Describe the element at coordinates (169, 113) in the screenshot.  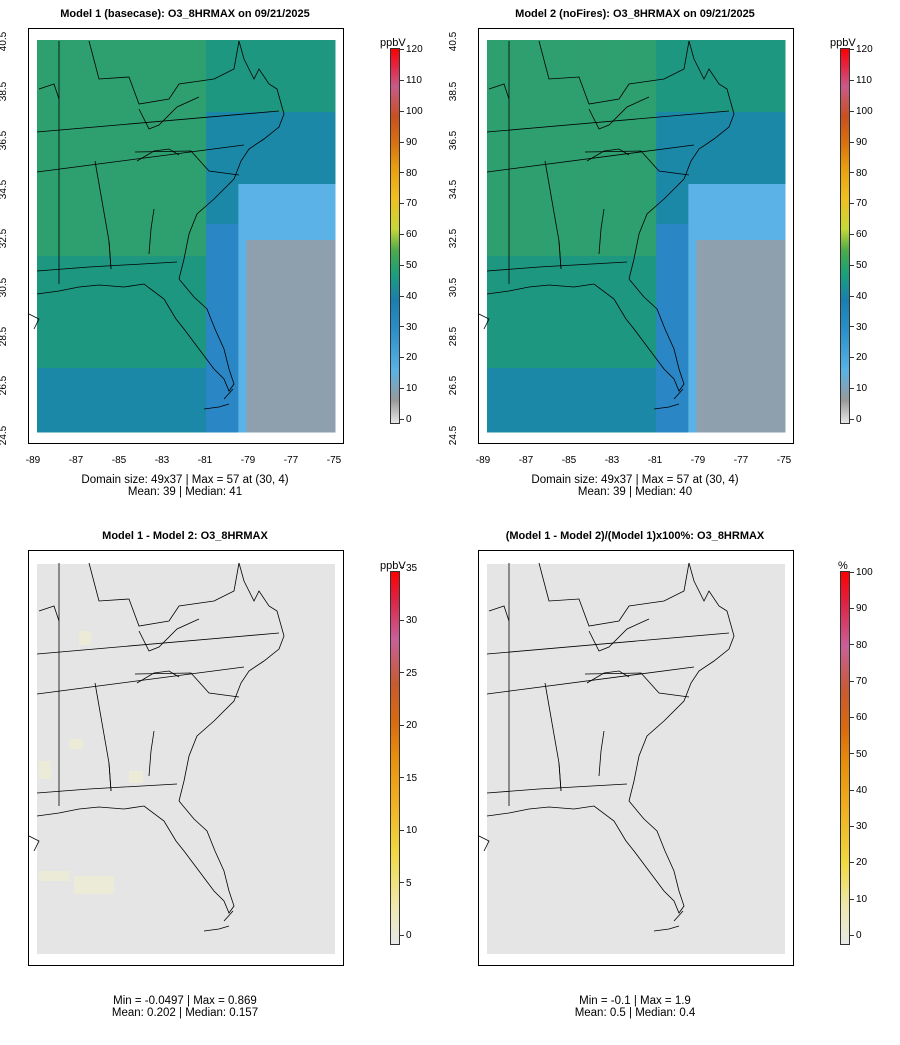
I see `state-border-line` at that location.